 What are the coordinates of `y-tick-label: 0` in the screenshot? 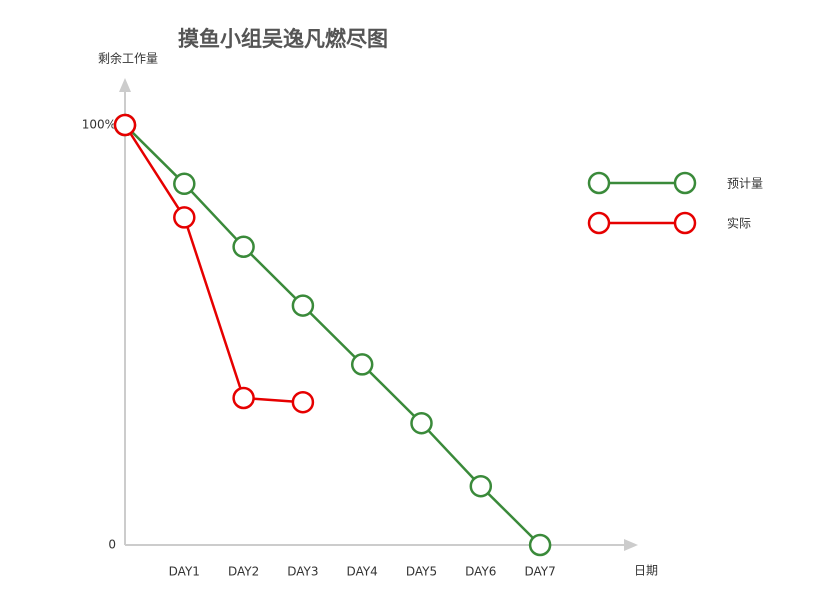 It's located at (112, 545).